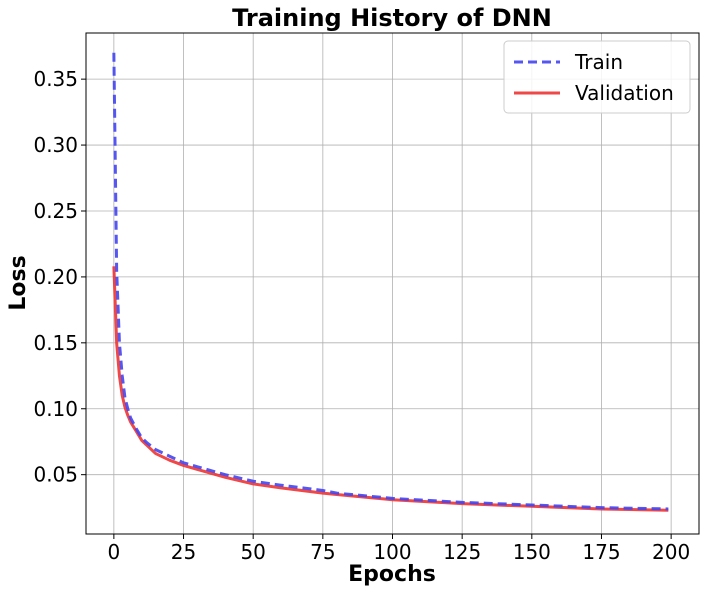  I want to click on legend: Train Validation, so click(597, 77).